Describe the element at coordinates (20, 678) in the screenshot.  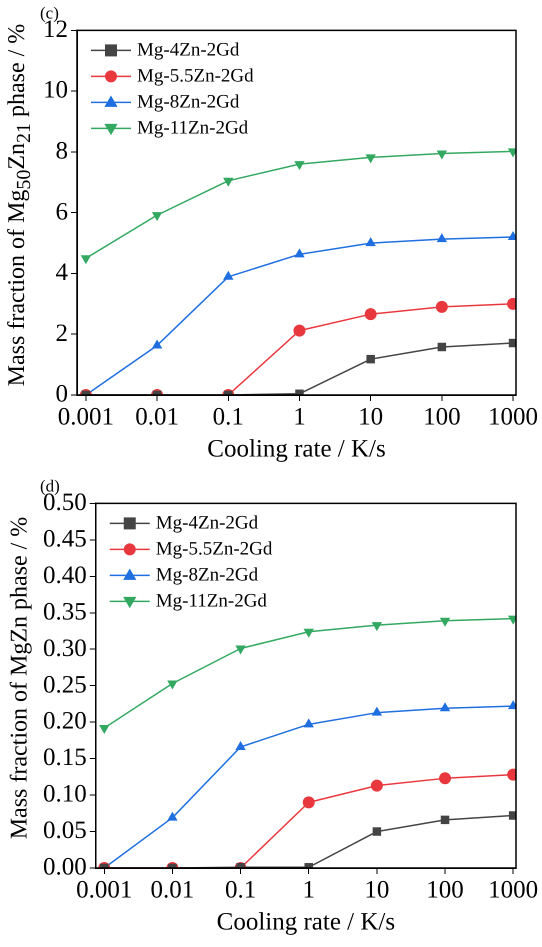
I see `y-axis-title: Mass fraction of MgZn phase / %` at that location.